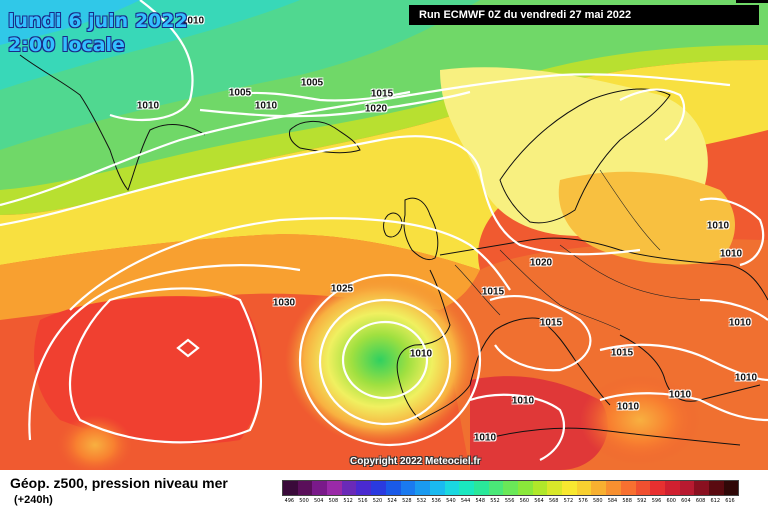 This screenshot has width=768, height=512. Describe the element at coordinates (686, 501) in the screenshot. I see `scale-value: 604` at that location.